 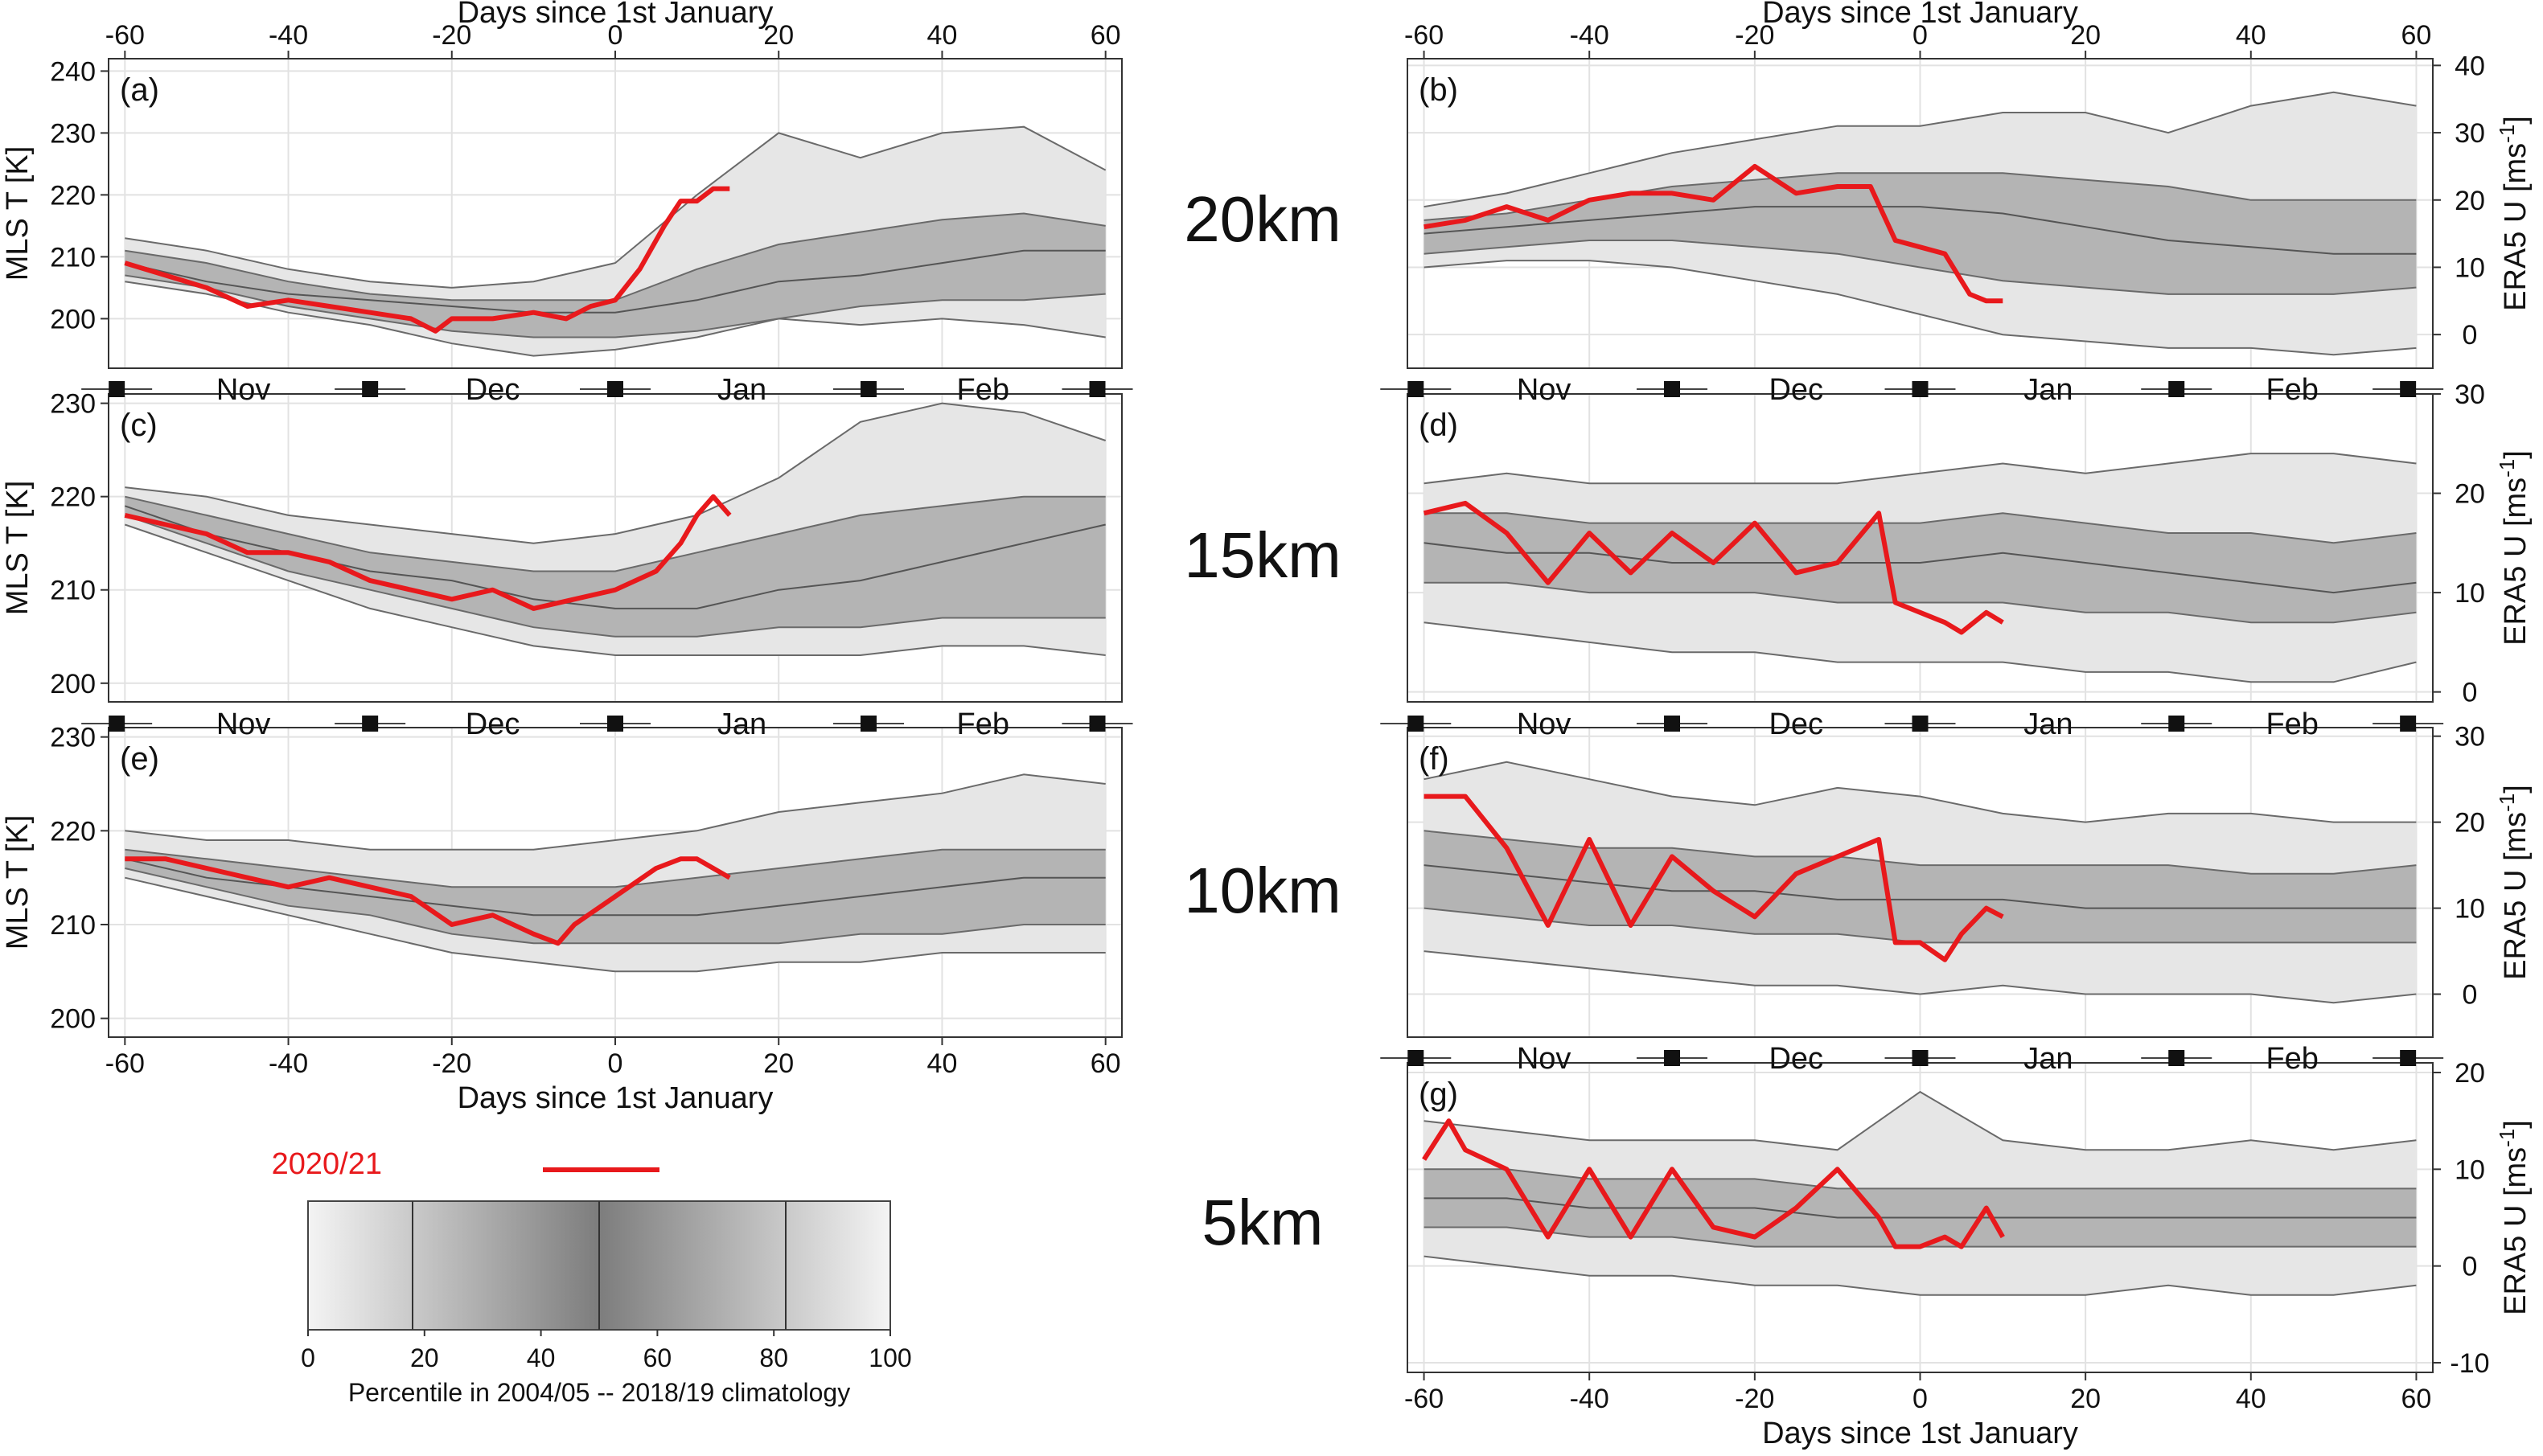 What do you see at coordinates (2470, 133) in the screenshot?
I see `y-tick-label: 30` at bounding box center [2470, 133].